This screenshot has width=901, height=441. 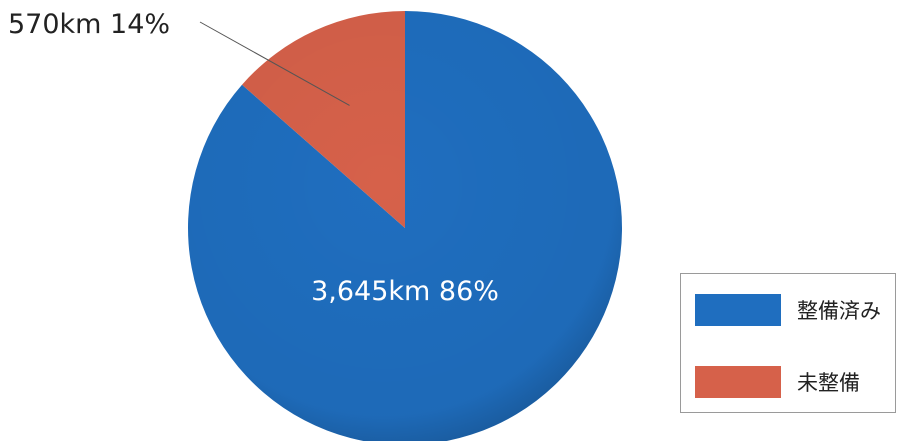 I want to click on legend-swatch-red, so click(x=738, y=382).